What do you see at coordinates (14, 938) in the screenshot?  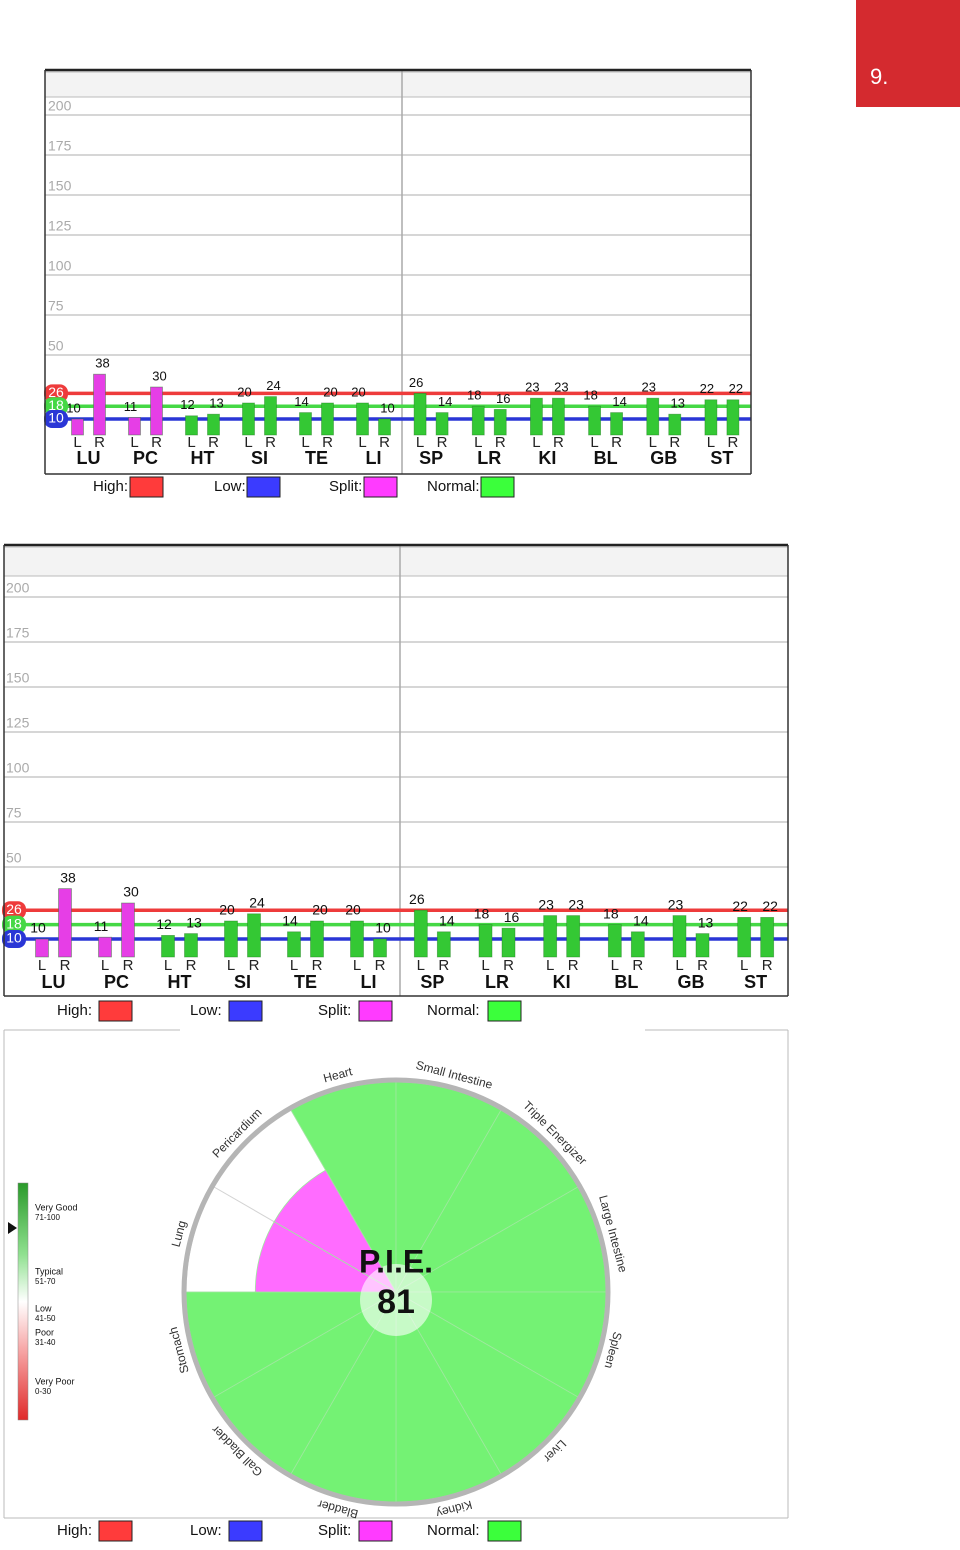 I see `reference-label: 10` at bounding box center [14, 938].